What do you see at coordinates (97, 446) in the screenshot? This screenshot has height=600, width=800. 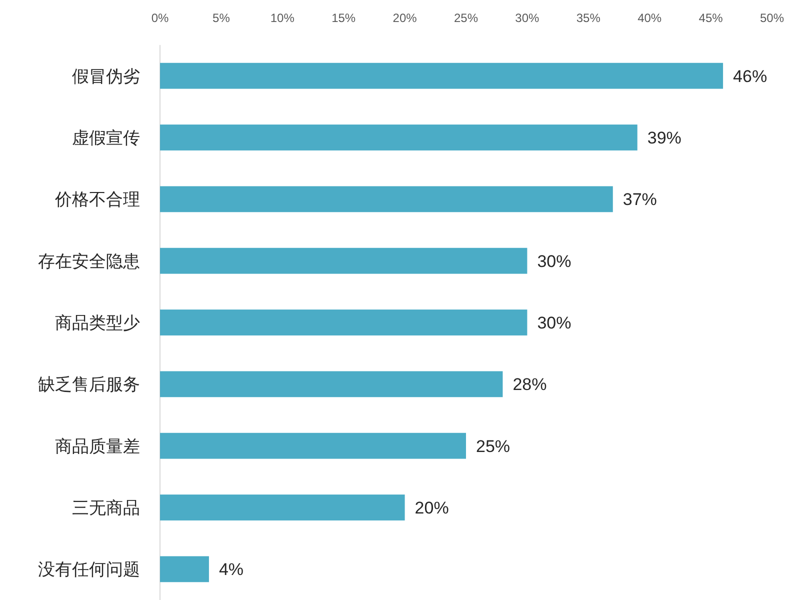 I see `y-tick-label: 商品质量差` at bounding box center [97, 446].